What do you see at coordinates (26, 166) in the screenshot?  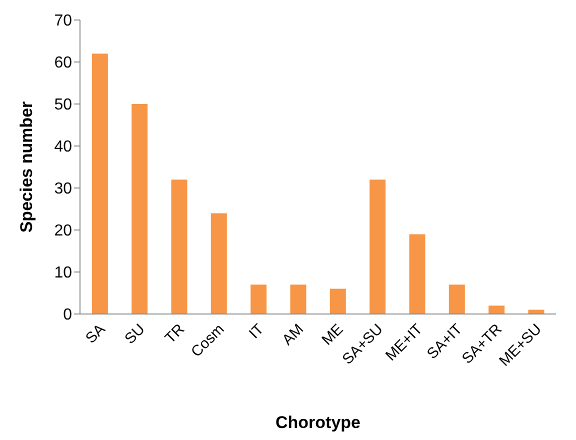 I see `y-axis-title: Species number` at bounding box center [26, 166].